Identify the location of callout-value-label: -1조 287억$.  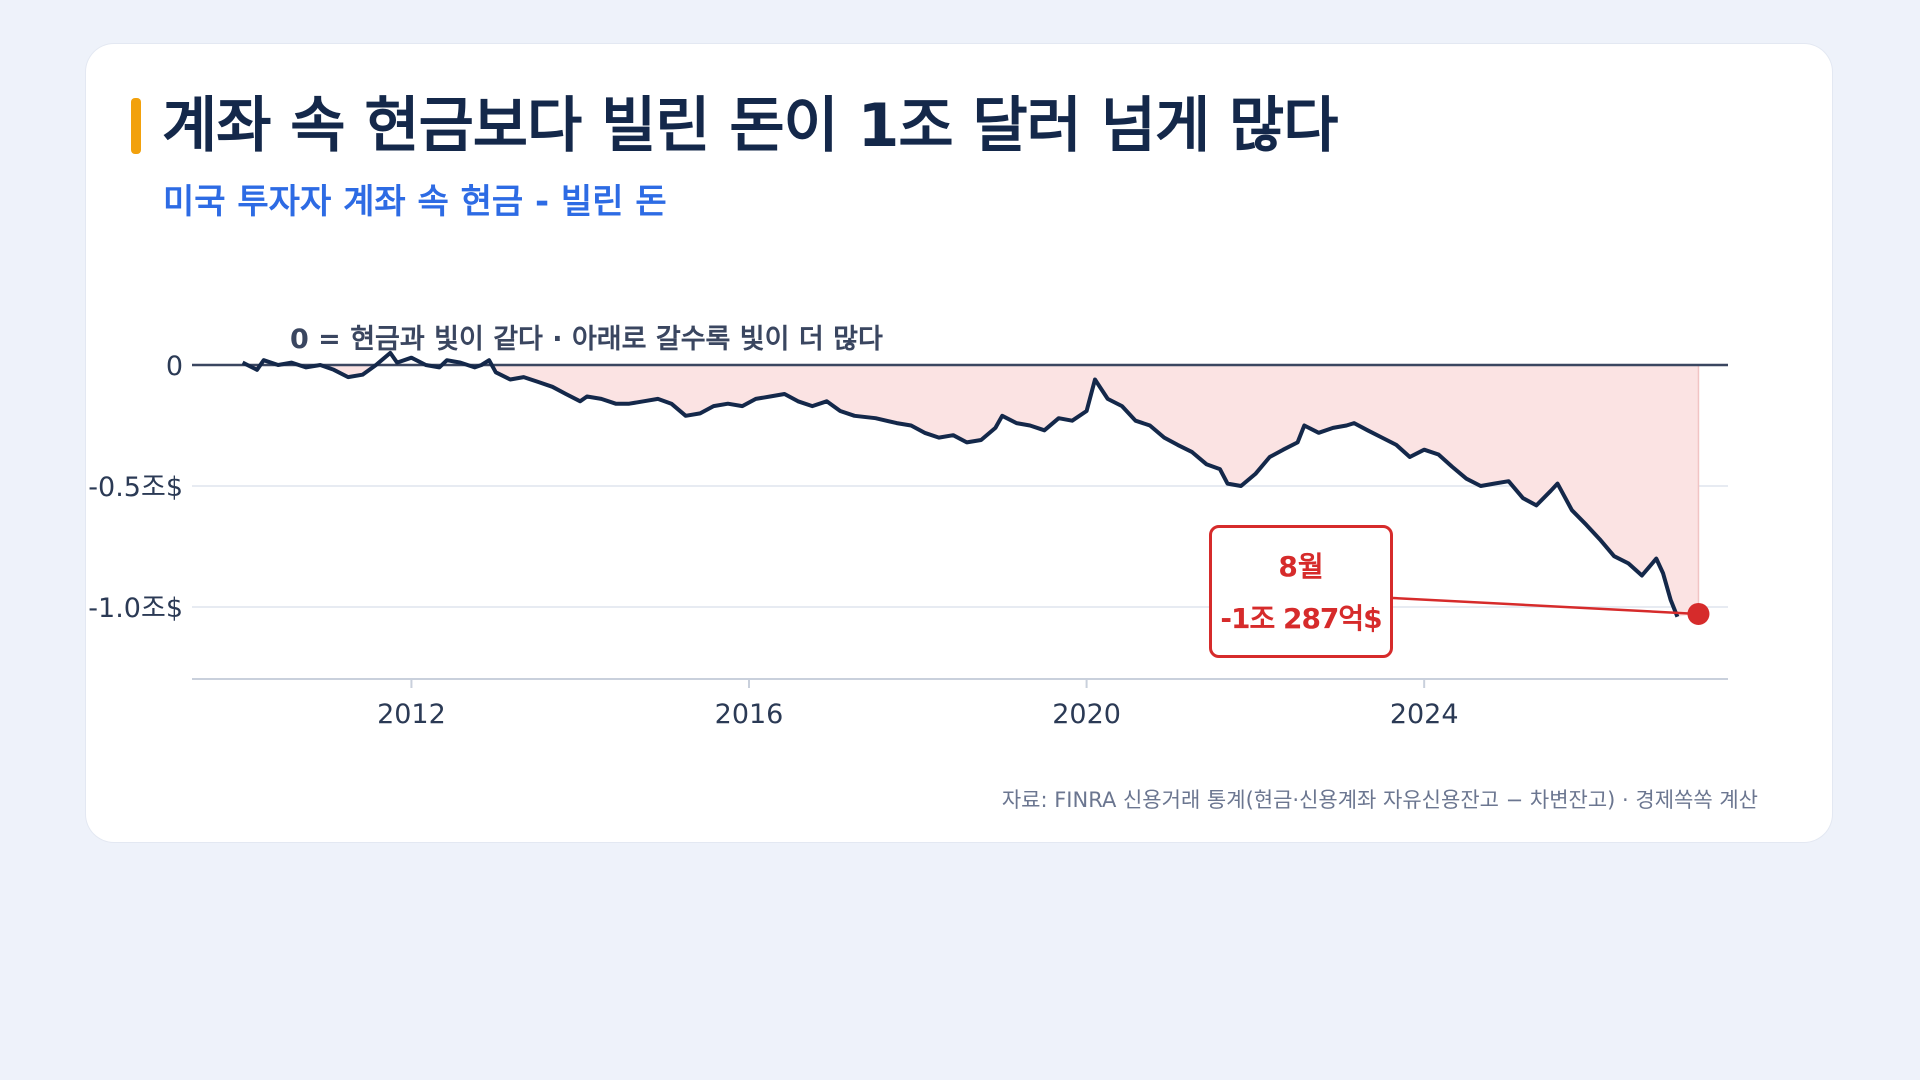
(1301, 618).